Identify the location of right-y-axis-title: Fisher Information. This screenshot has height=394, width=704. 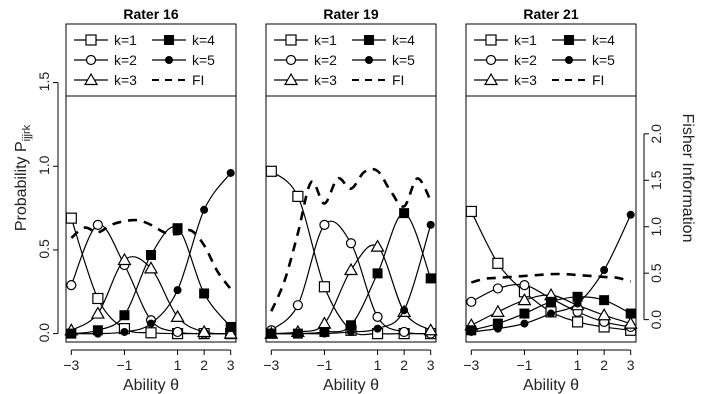
(687, 178).